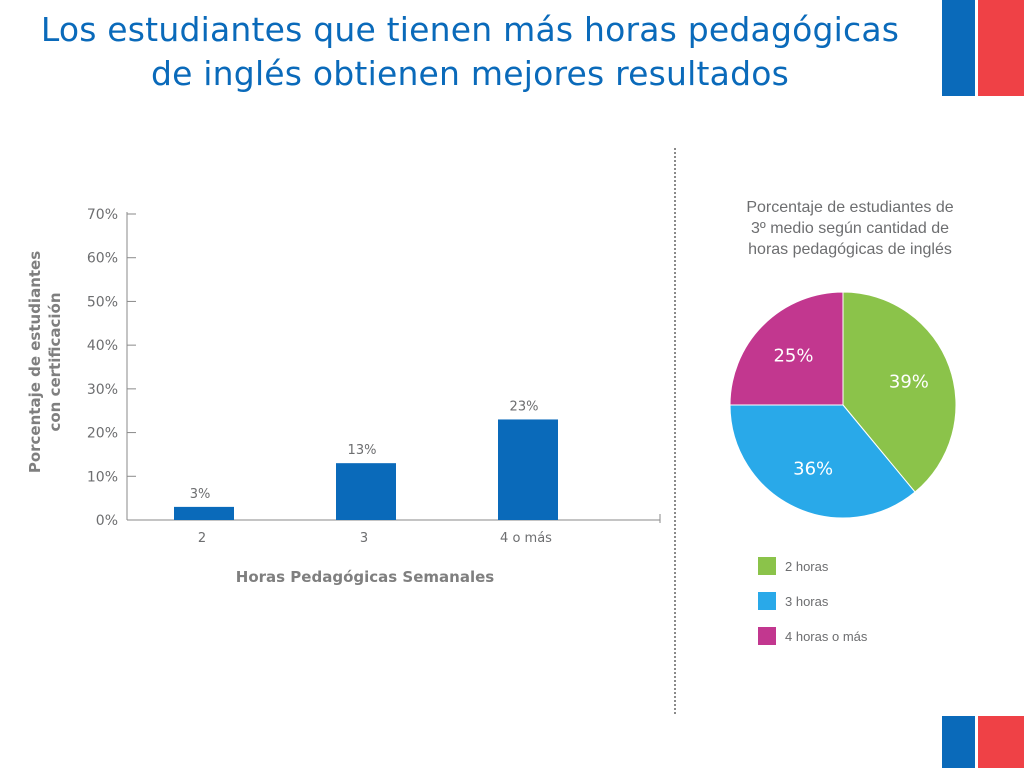  I want to click on legend-label: 4 horas o más, so click(826, 636).